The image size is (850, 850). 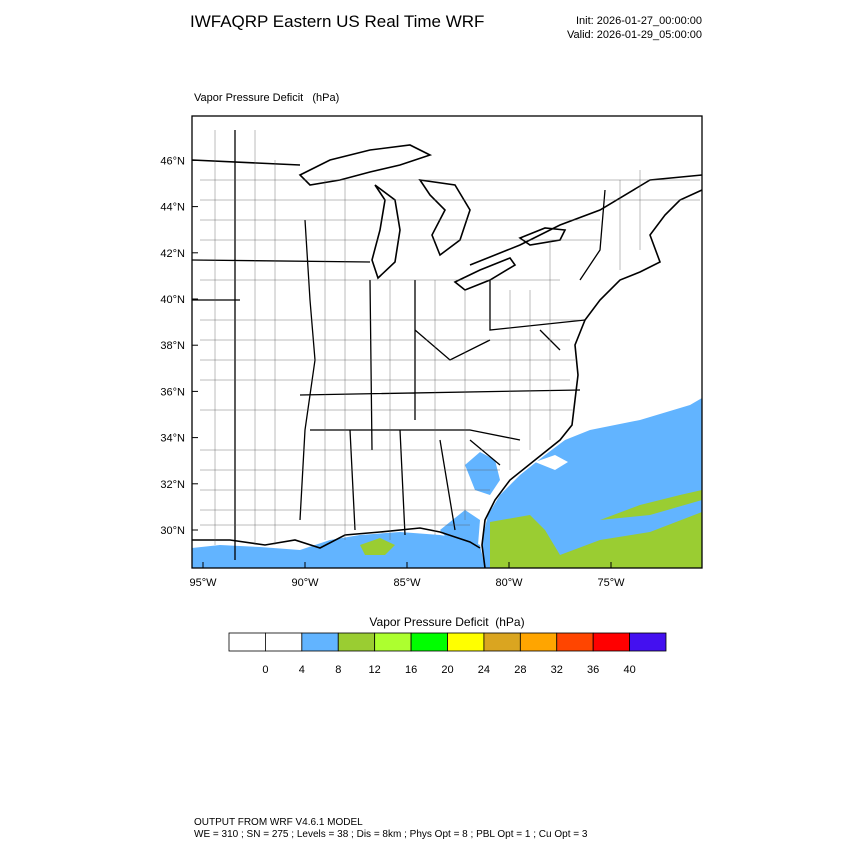 I want to click on colorbar-label: 28, so click(x=520, y=670).